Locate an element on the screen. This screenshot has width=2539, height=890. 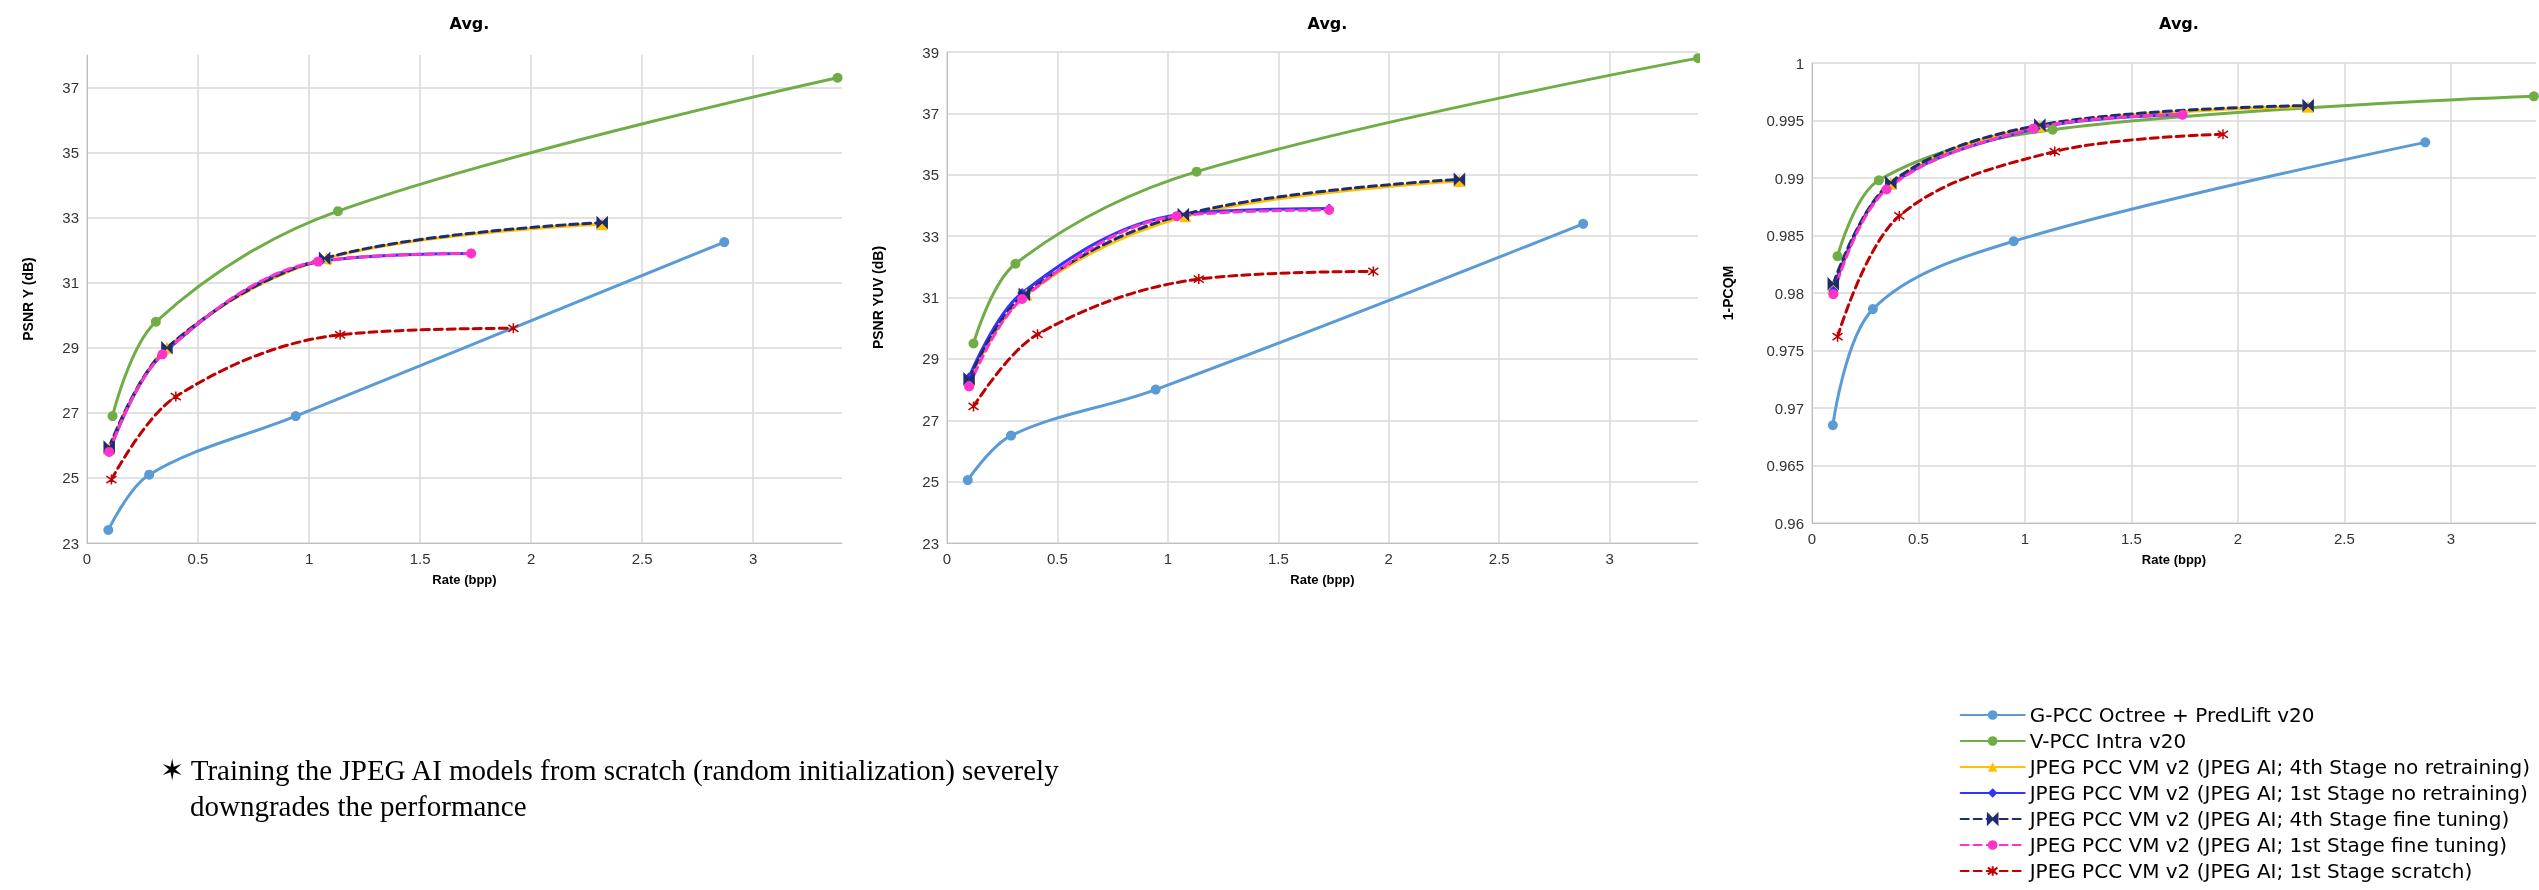
y-axis-title: PSNR Y (dB) is located at coordinates (28, 299).